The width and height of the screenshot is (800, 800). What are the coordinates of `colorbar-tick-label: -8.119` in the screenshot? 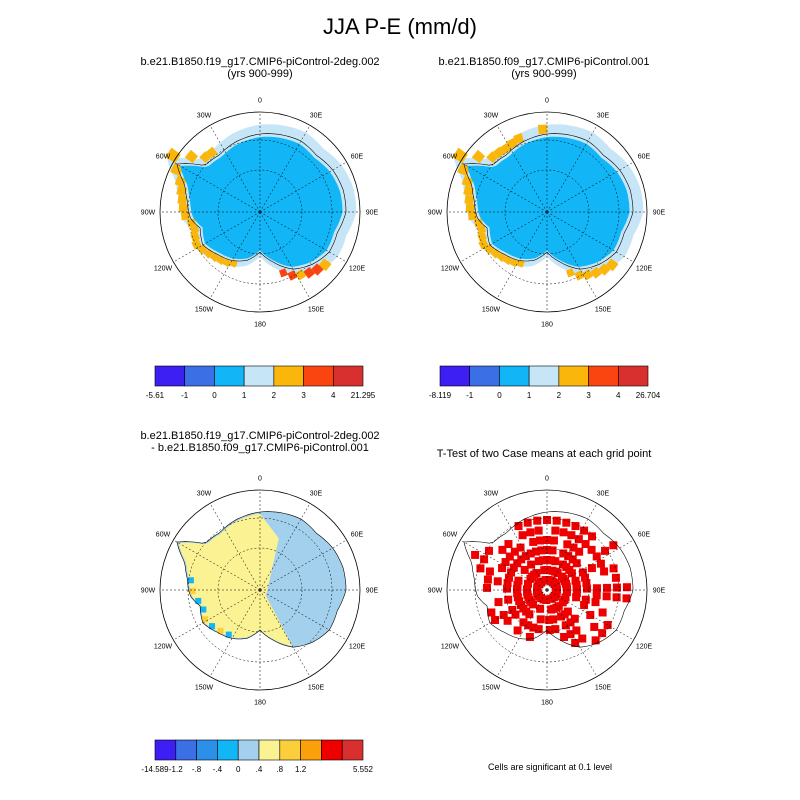 It's located at (440, 395).